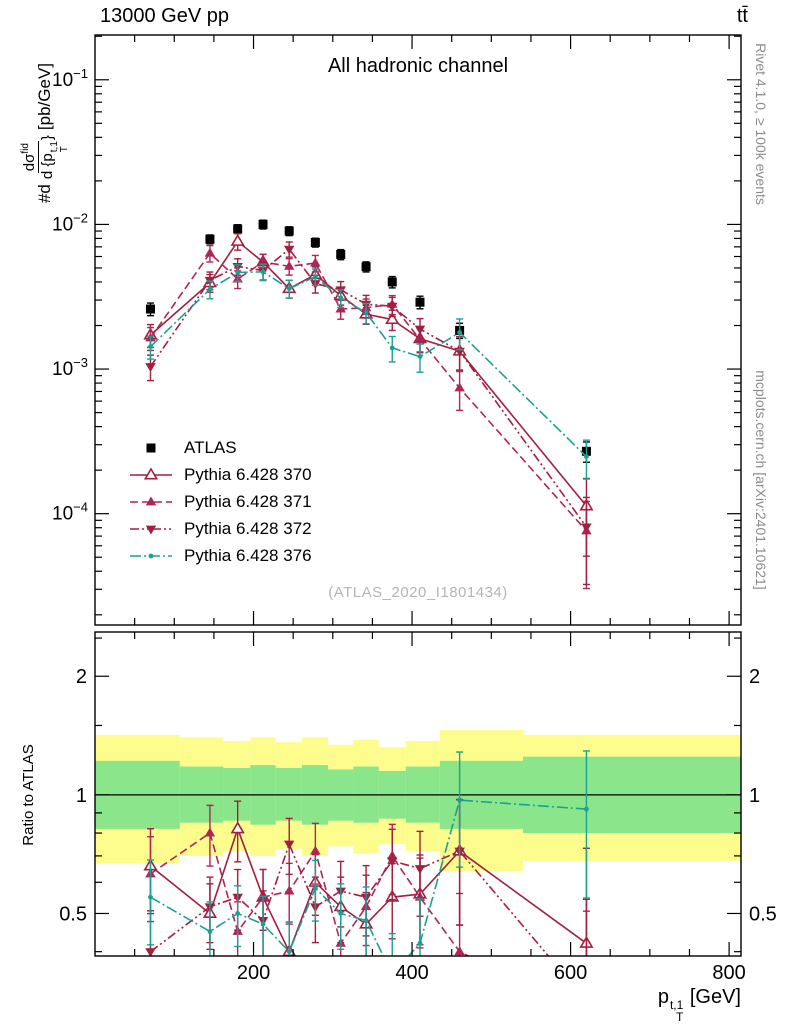 Image resolution: width=786 pixels, height=1024 pixels. Describe the element at coordinates (70, 512) in the screenshot. I see `svg-text: 10⁻⁴` at that location.